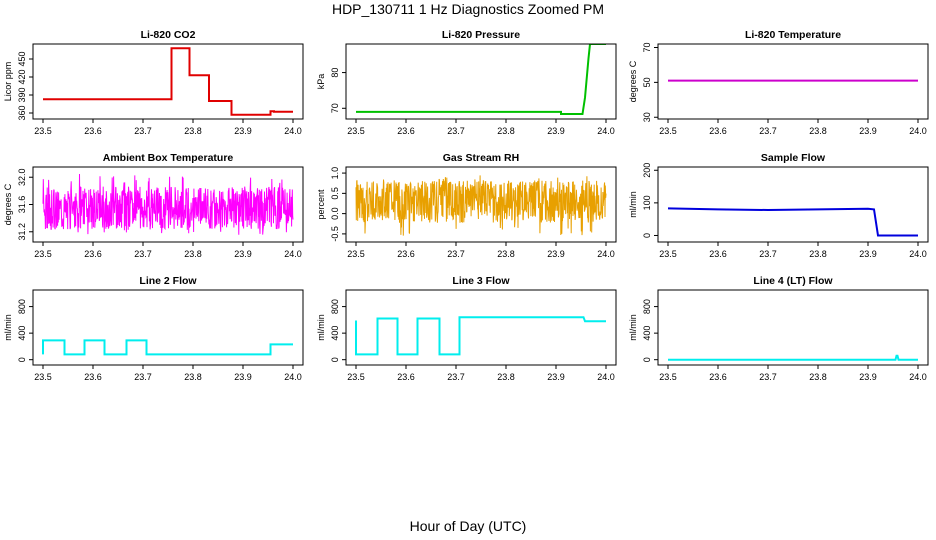 Image resolution: width=936 pixels, height=540 pixels. Describe the element at coordinates (647, 170) in the screenshot. I see `y-tick-label: 200` at that location.